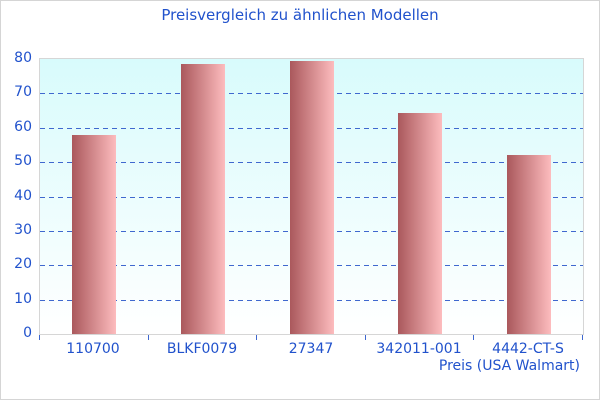 The height and width of the screenshot is (400, 600). Describe the element at coordinates (23, 58) in the screenshot. I see `y-axis-label-80: 80` at that location.